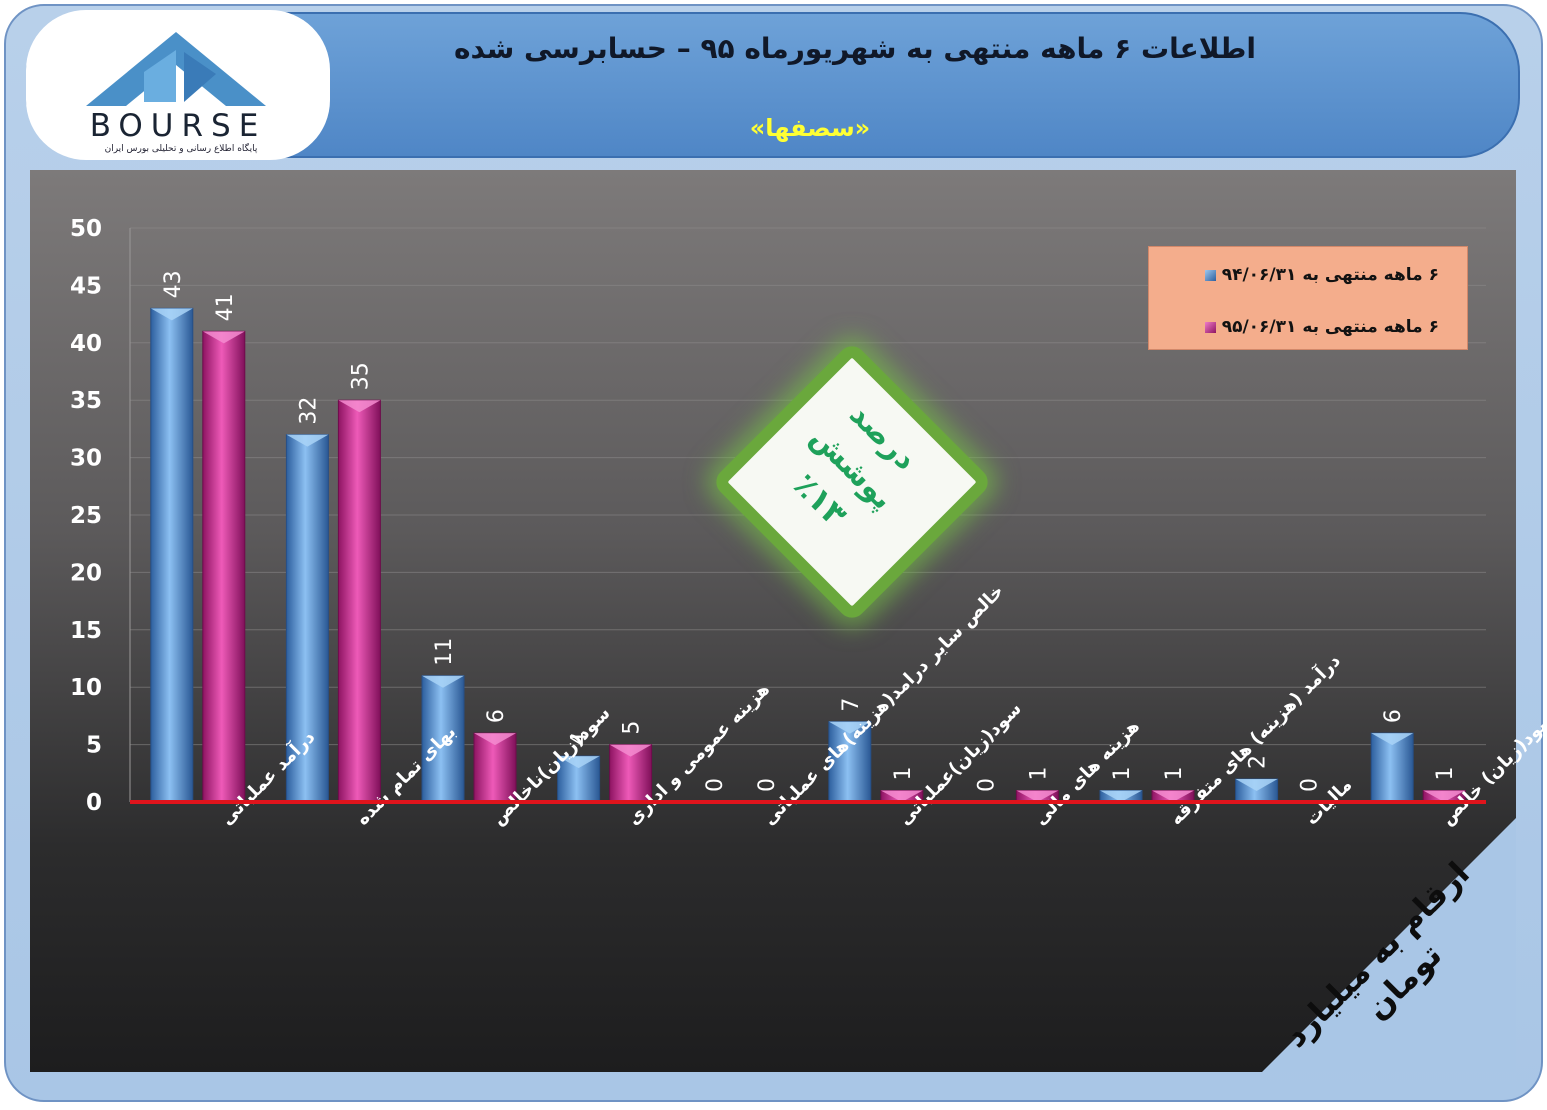 The image size is (1547, 1110). I want to click on y-tick-label: 20, so click(86, 573).